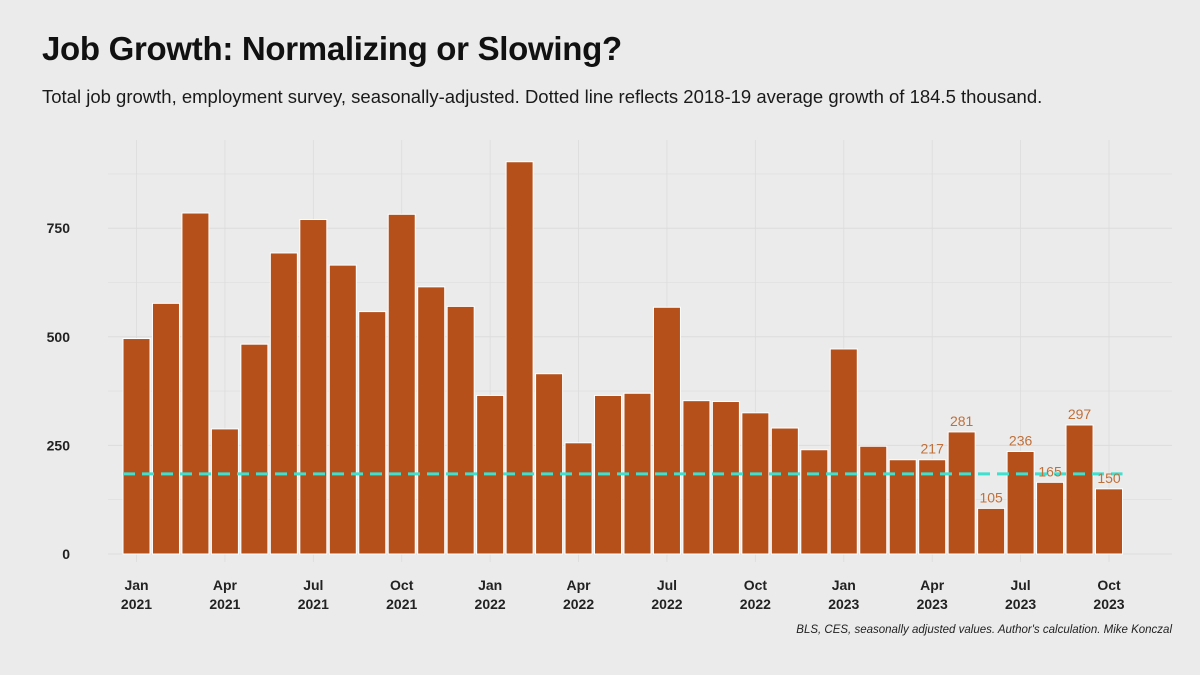  What do you see at coordinates (933, 449) in the screenshot?
I see `data-label: 217` at bounding box center [933, 449].